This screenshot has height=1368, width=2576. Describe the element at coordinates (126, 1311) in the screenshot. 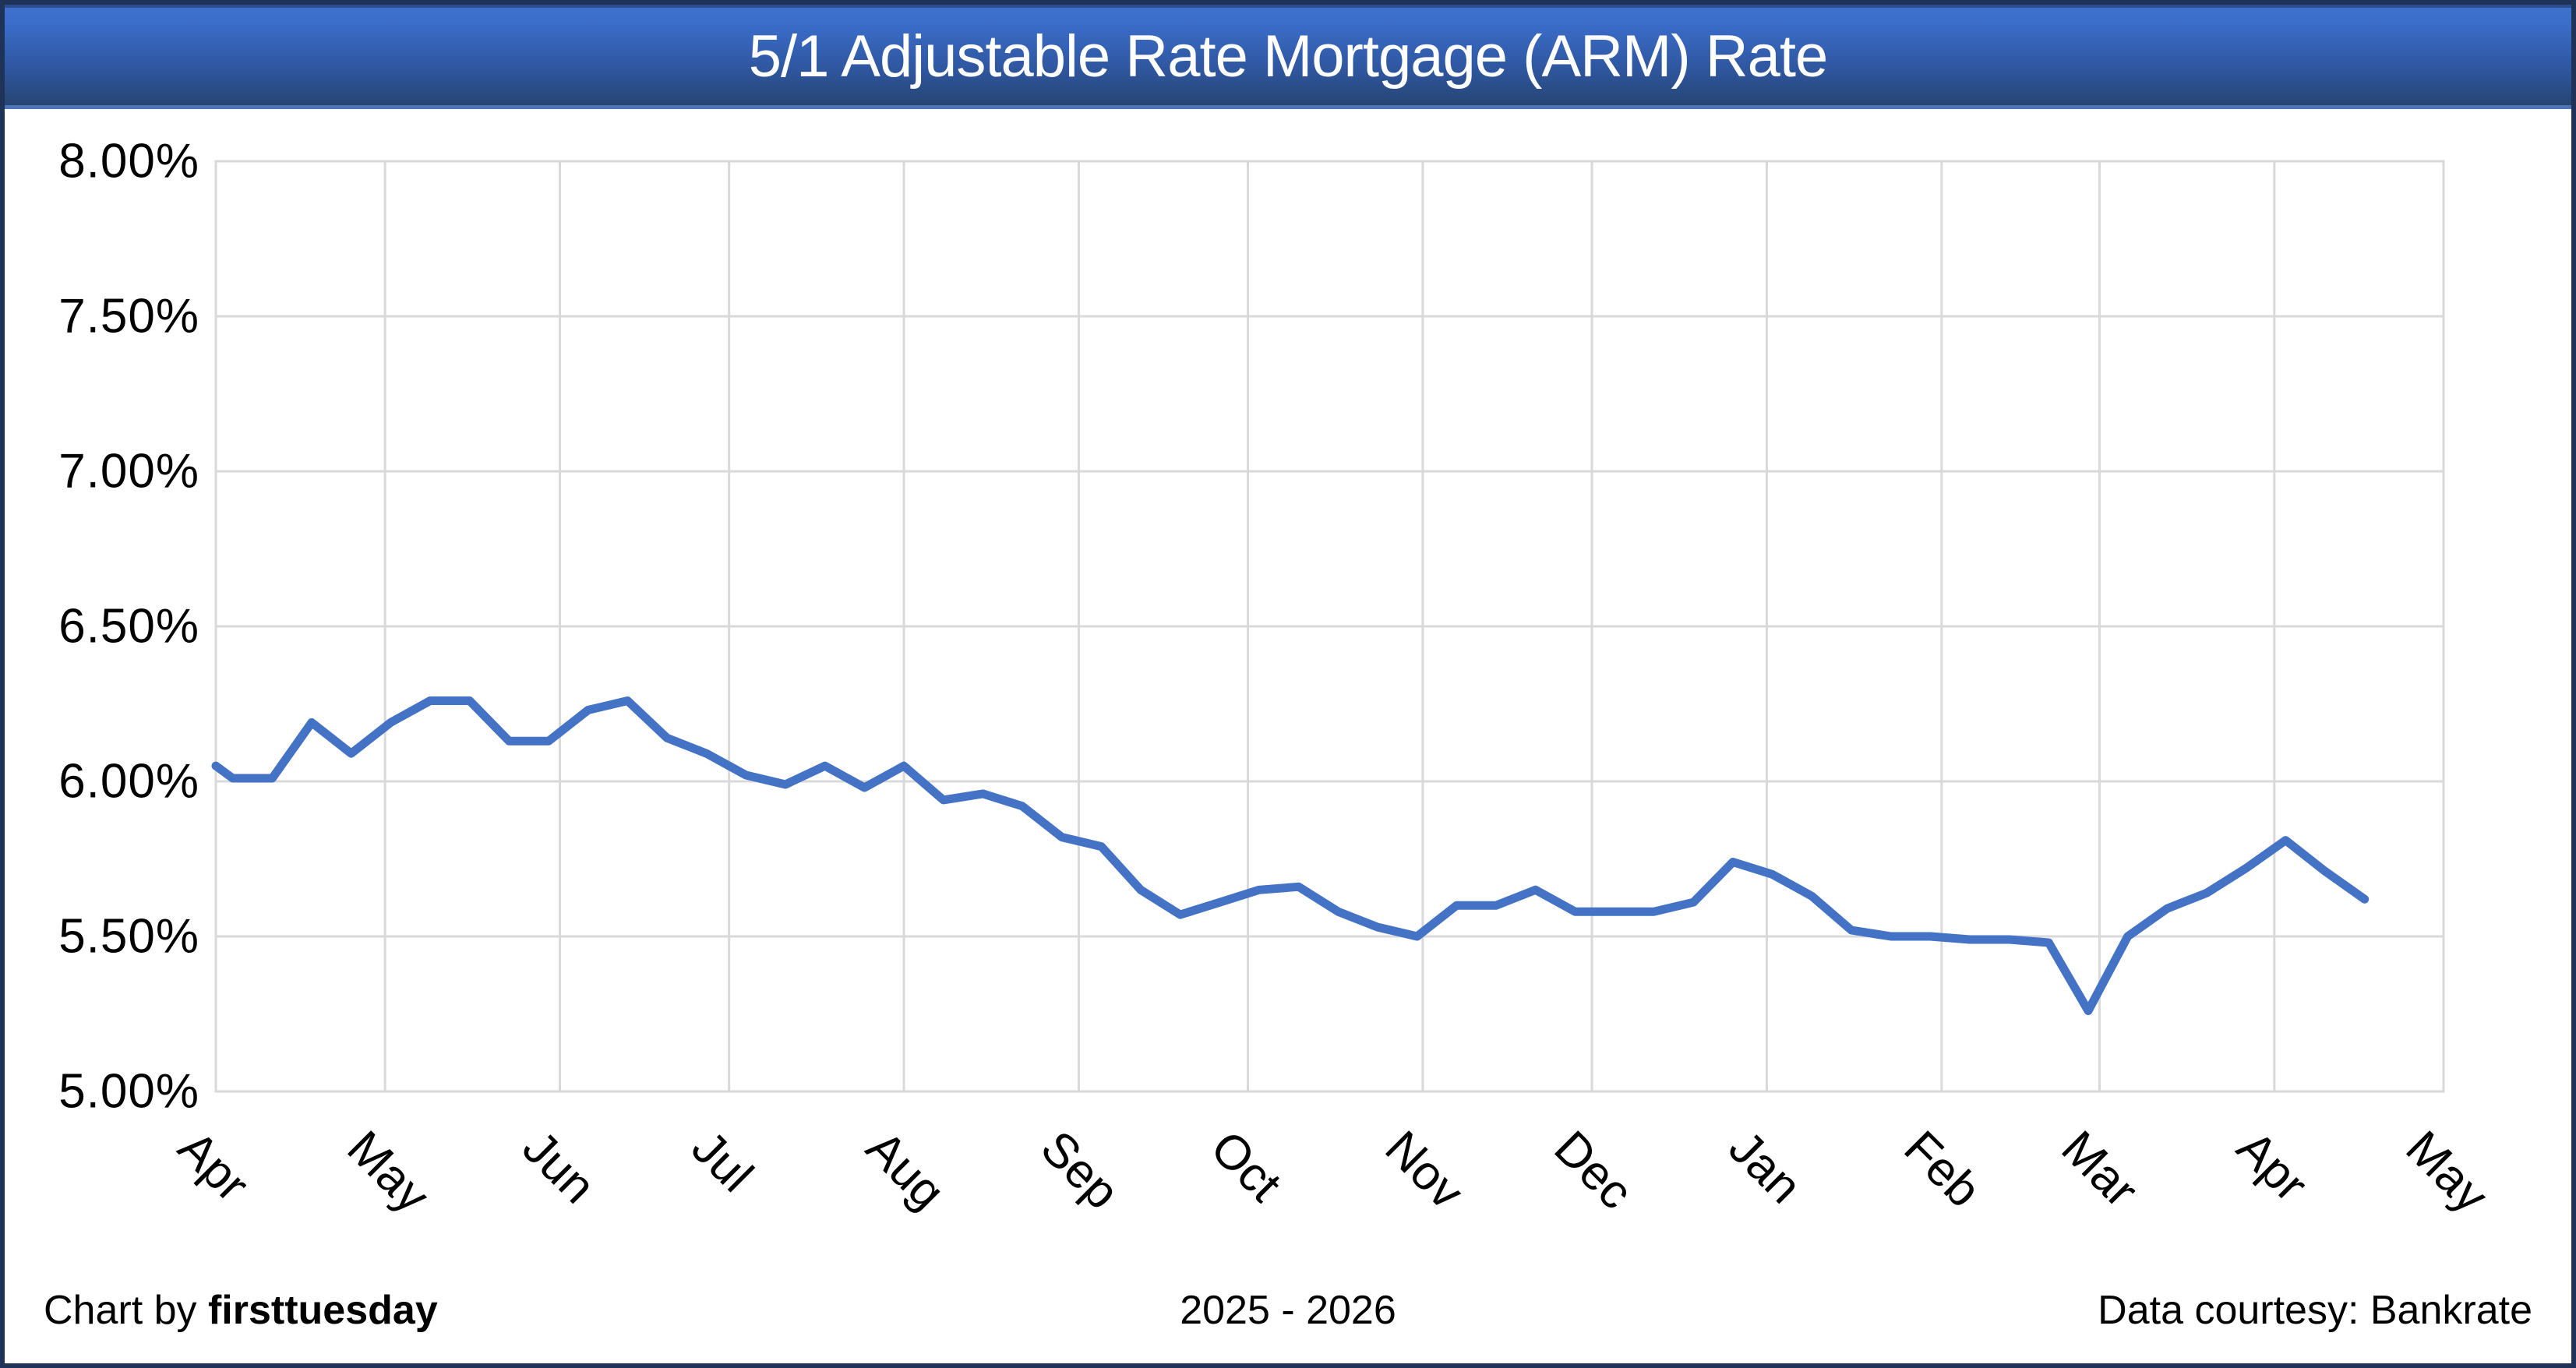

I see `footer-credit-prefix: Chart by` at that location.